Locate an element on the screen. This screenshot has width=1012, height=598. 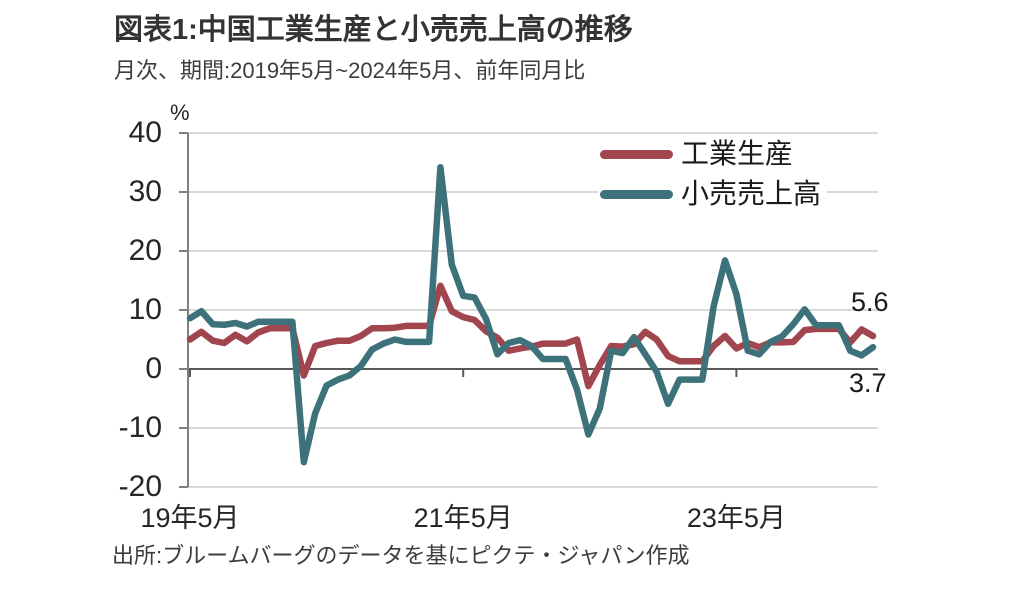
legend-item-retail-sales: 小売売上高 is located at coordinates (710, 194).